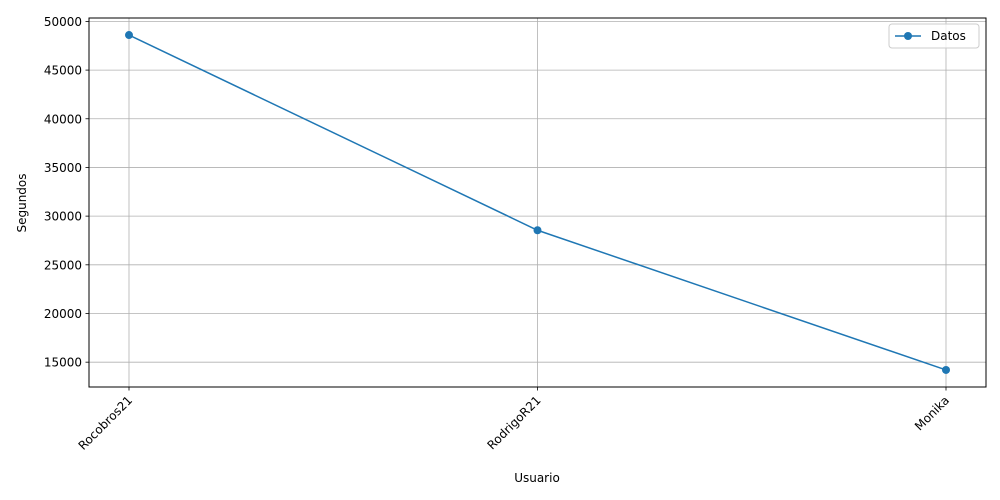  I want to click on legend: Datos, so click(934, 36).